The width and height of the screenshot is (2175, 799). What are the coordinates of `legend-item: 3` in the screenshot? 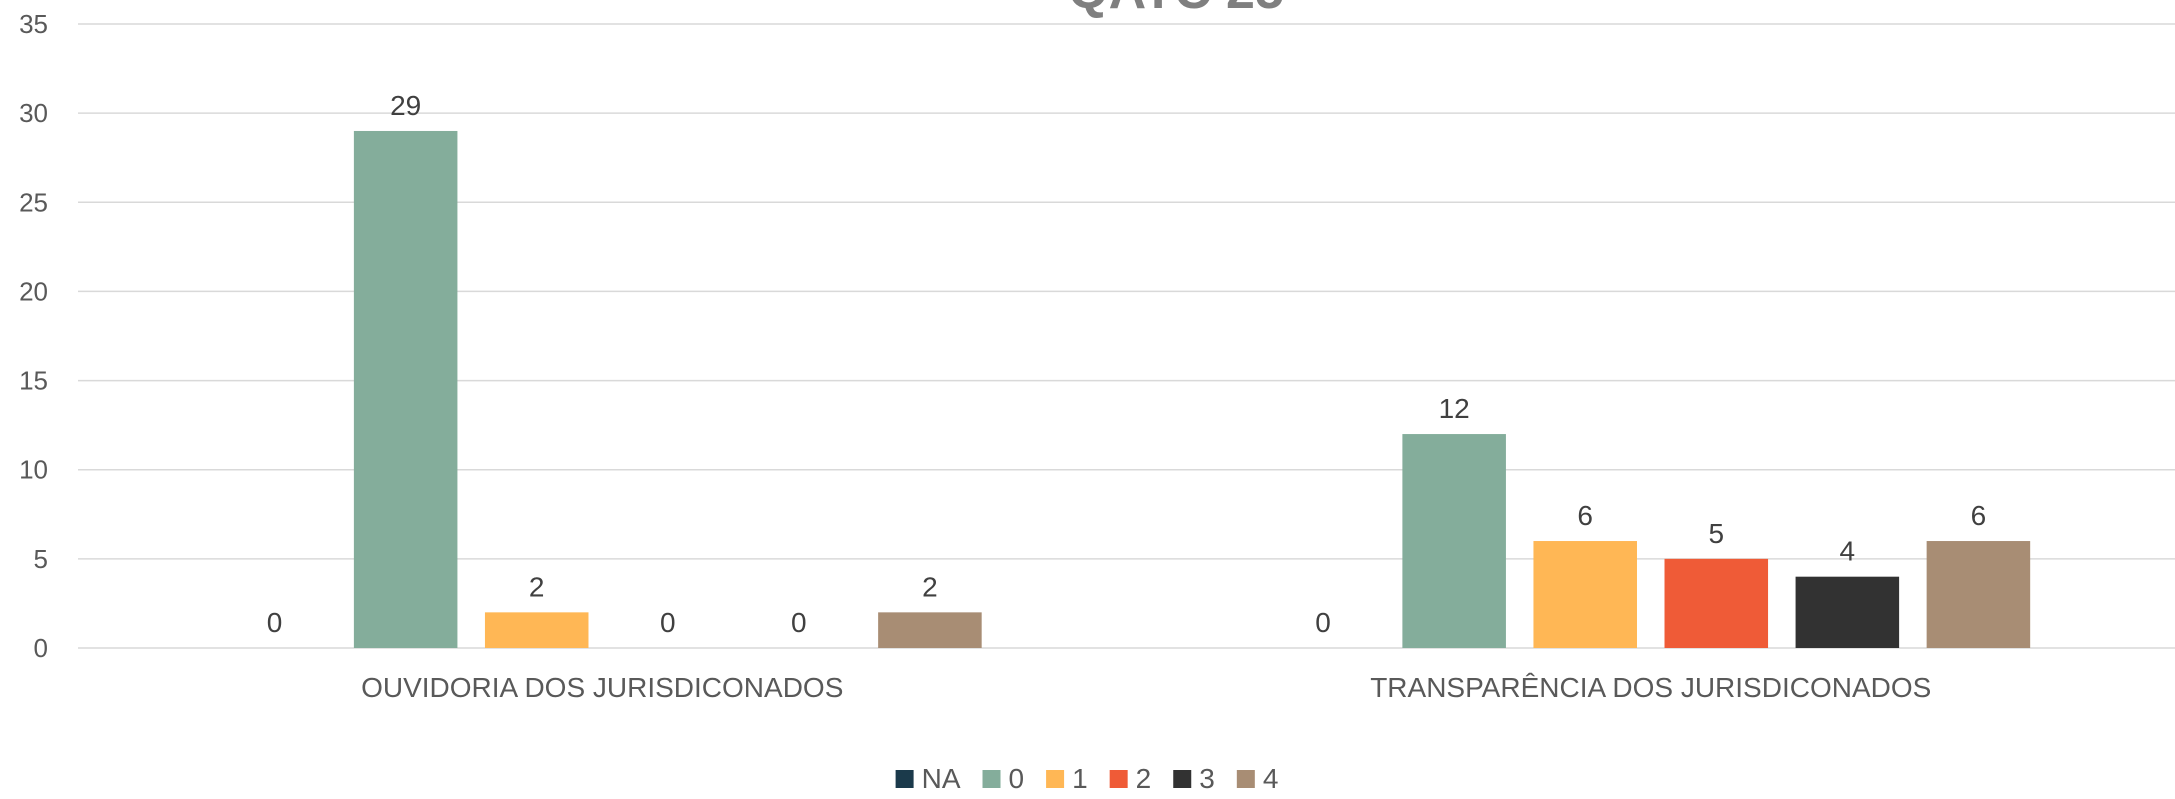 It's located at (1194, 778).